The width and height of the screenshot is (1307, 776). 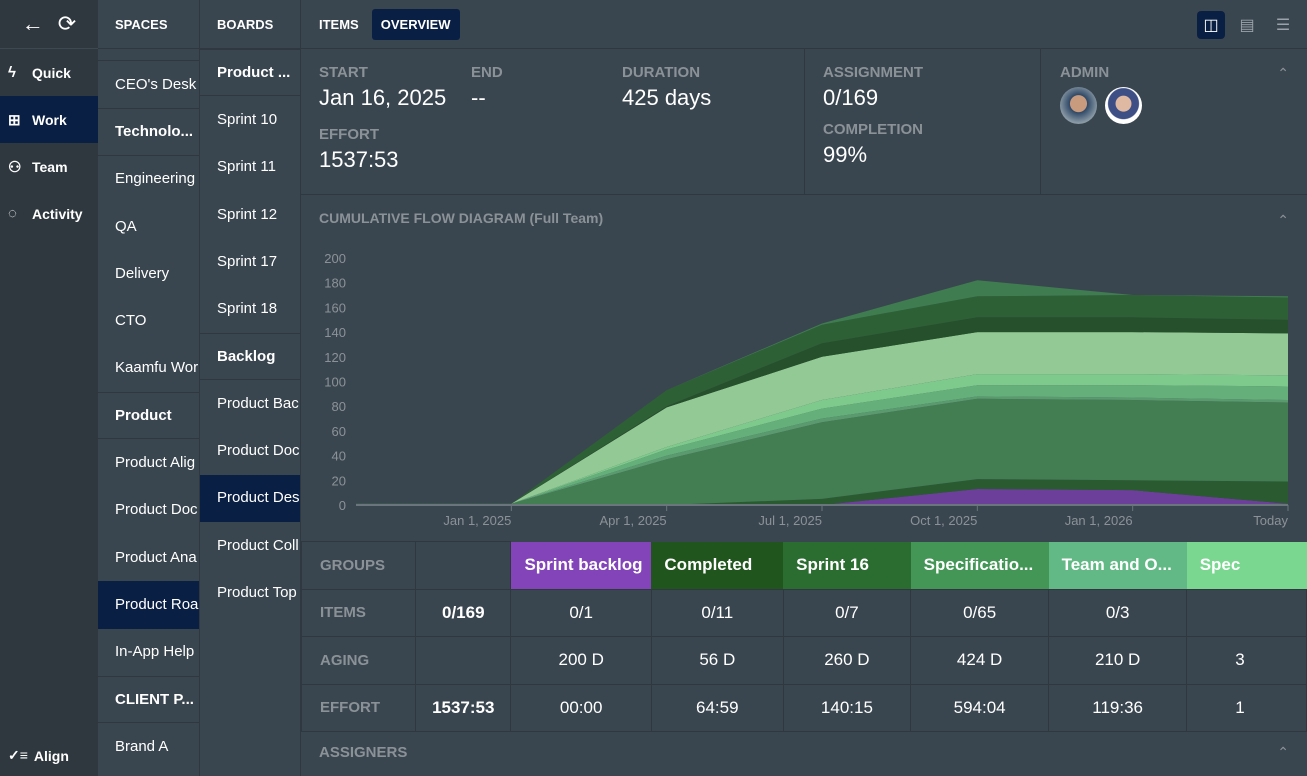 I want to click on x-tick-label: Jan 1, 2025, so click(x=477, y=520).